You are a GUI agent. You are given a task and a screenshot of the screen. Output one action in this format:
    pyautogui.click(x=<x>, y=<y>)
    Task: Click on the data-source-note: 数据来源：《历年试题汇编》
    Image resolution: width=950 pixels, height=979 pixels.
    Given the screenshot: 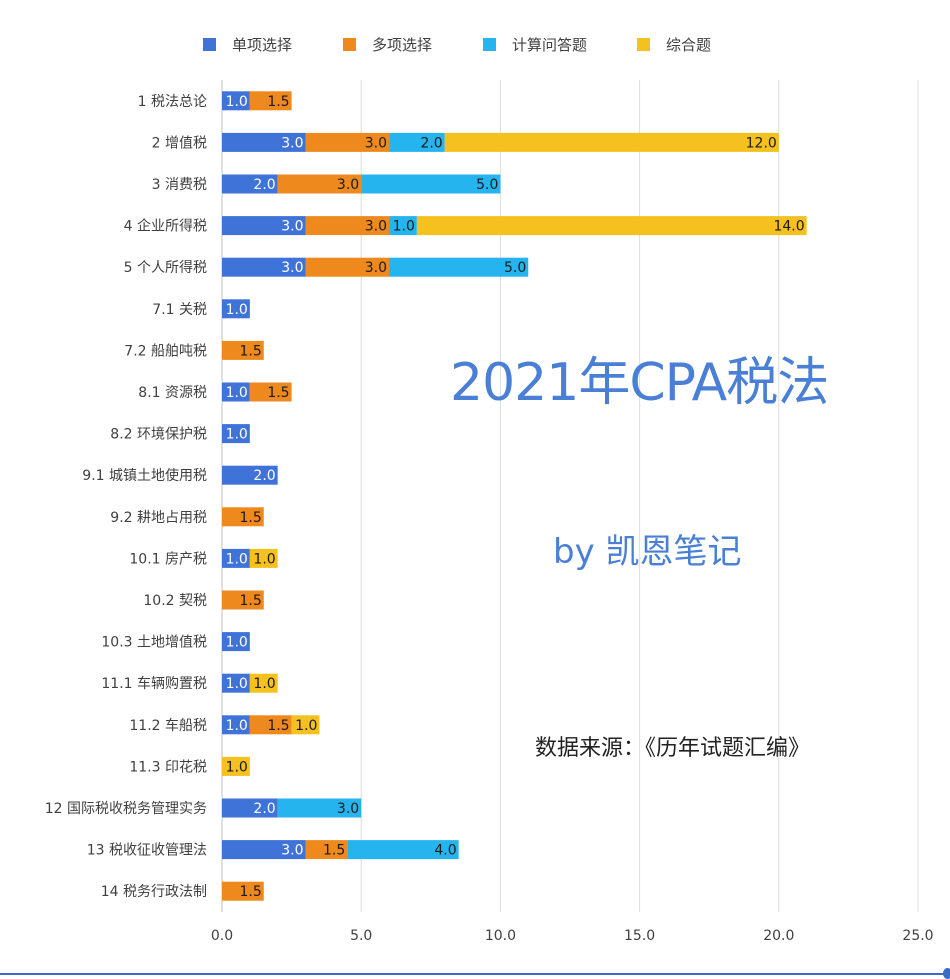 What is the action you would take?
    pyautogui.click(x=673, y=748)
    